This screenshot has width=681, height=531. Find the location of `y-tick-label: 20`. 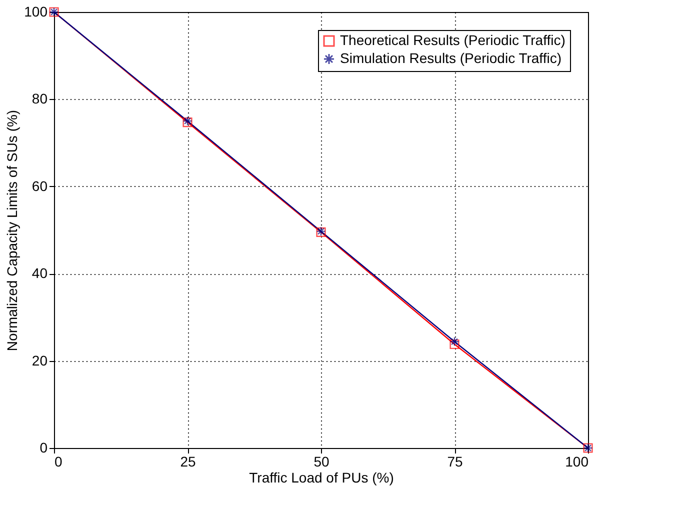

y-tick-label: 20 is located at coordinates (40, 360).